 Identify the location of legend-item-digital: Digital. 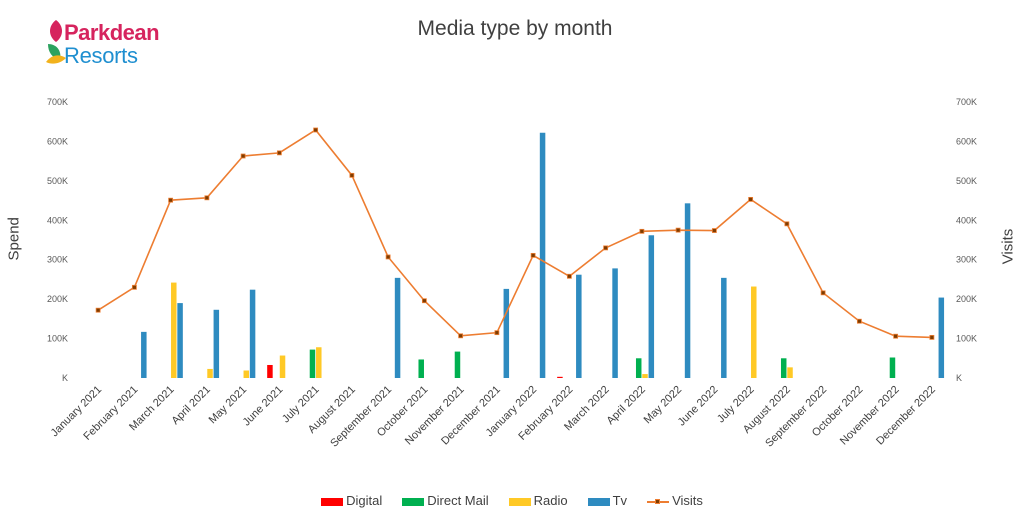
(351, 500).